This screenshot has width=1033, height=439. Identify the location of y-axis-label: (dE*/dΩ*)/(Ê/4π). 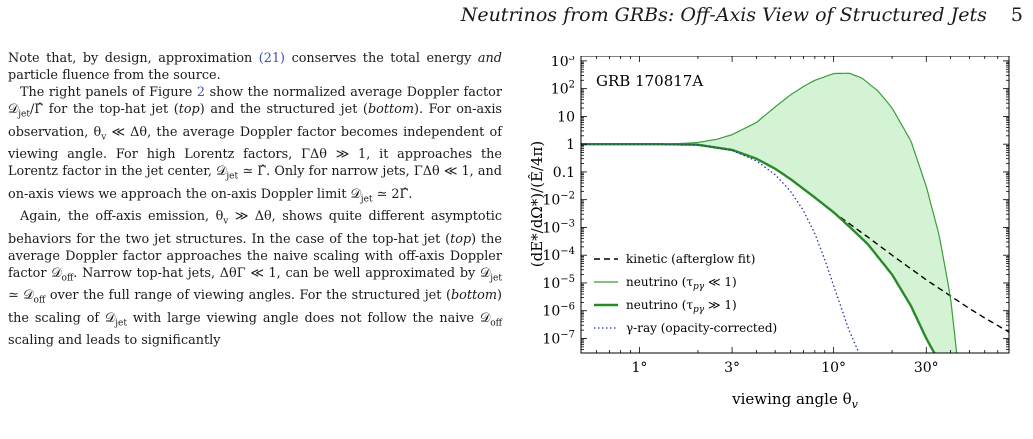
(537, 204).